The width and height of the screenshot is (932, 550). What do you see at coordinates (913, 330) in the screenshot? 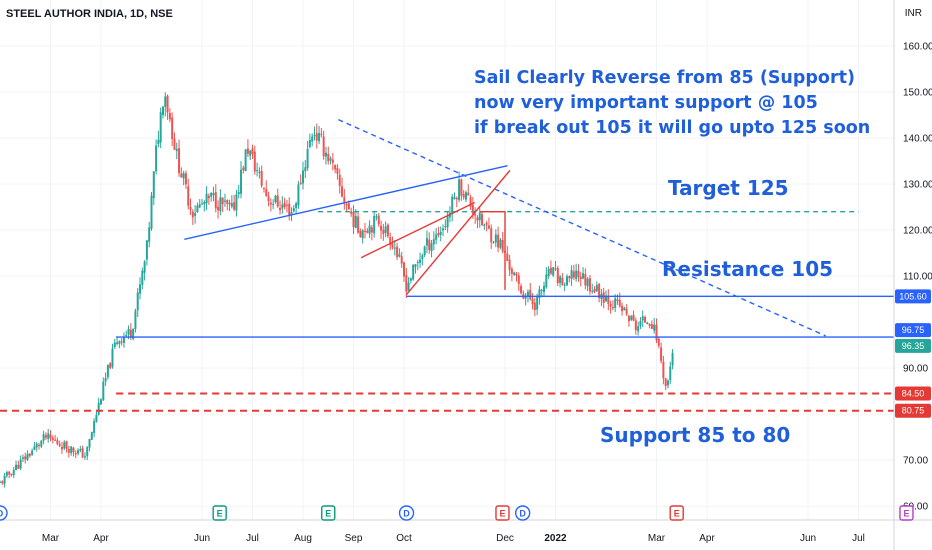
I see `price-label-bg` at bounding box center [913, 330].